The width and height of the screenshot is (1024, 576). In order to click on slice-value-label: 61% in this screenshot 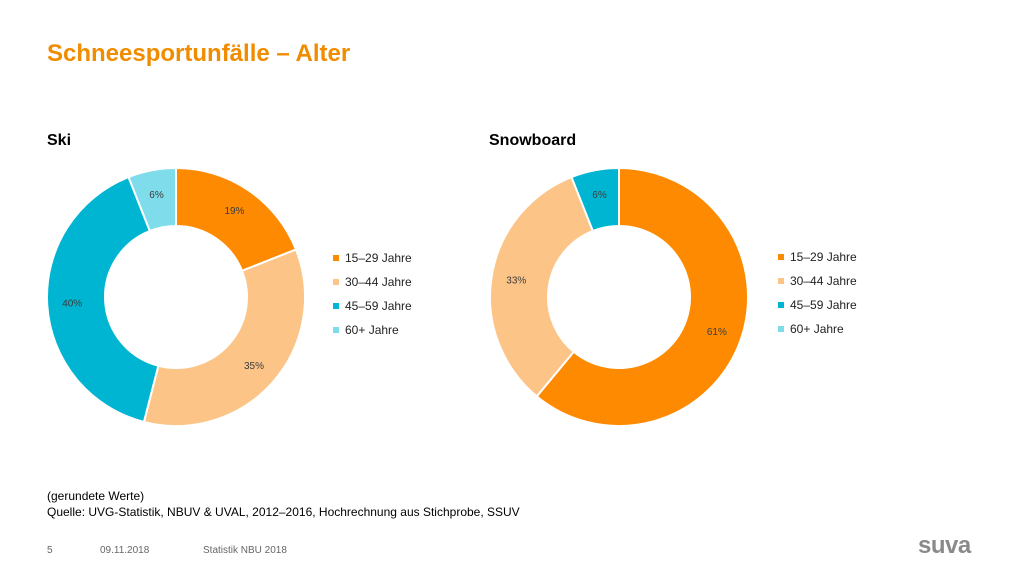, I will do `click(717, 332)`.